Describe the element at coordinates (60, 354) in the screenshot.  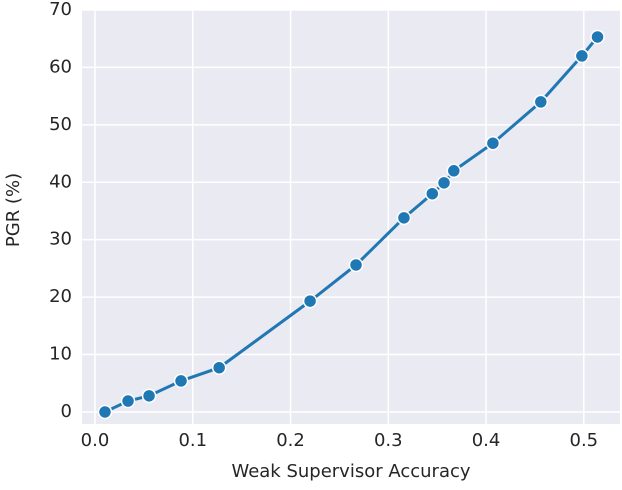
I see `y-tick-label: 10` at that location.